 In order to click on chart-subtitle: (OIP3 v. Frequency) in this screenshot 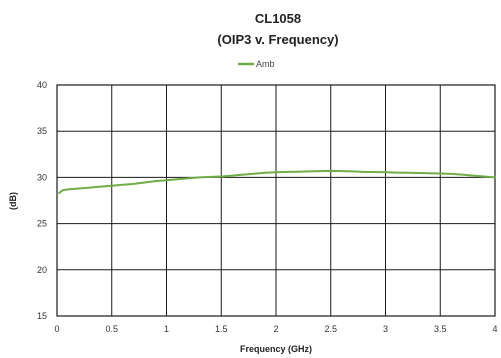, I will do `click(277, 39)`.